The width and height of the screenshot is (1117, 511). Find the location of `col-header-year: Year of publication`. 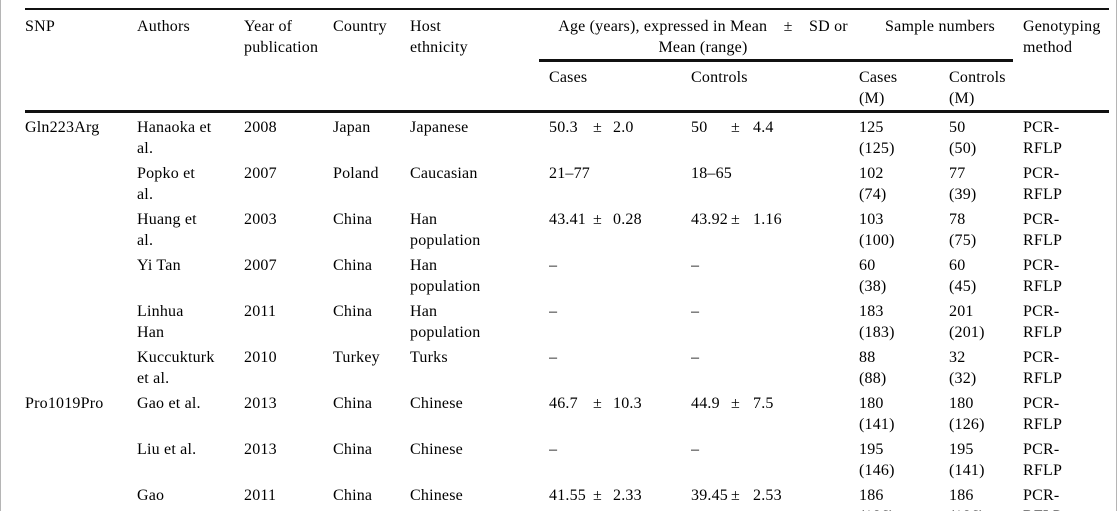

col-header-year: Year of publication is located at coordinates (281, 37).